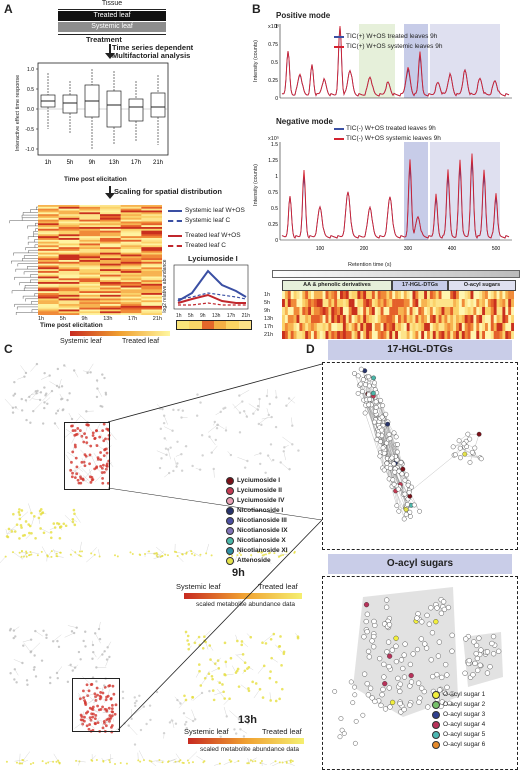 The image size is (520, 774). What do you see at coordinates (256, 61) in the screenshot?
I see `pos-ylabel: Intensity (counts)` at bounding box center [256, 61].